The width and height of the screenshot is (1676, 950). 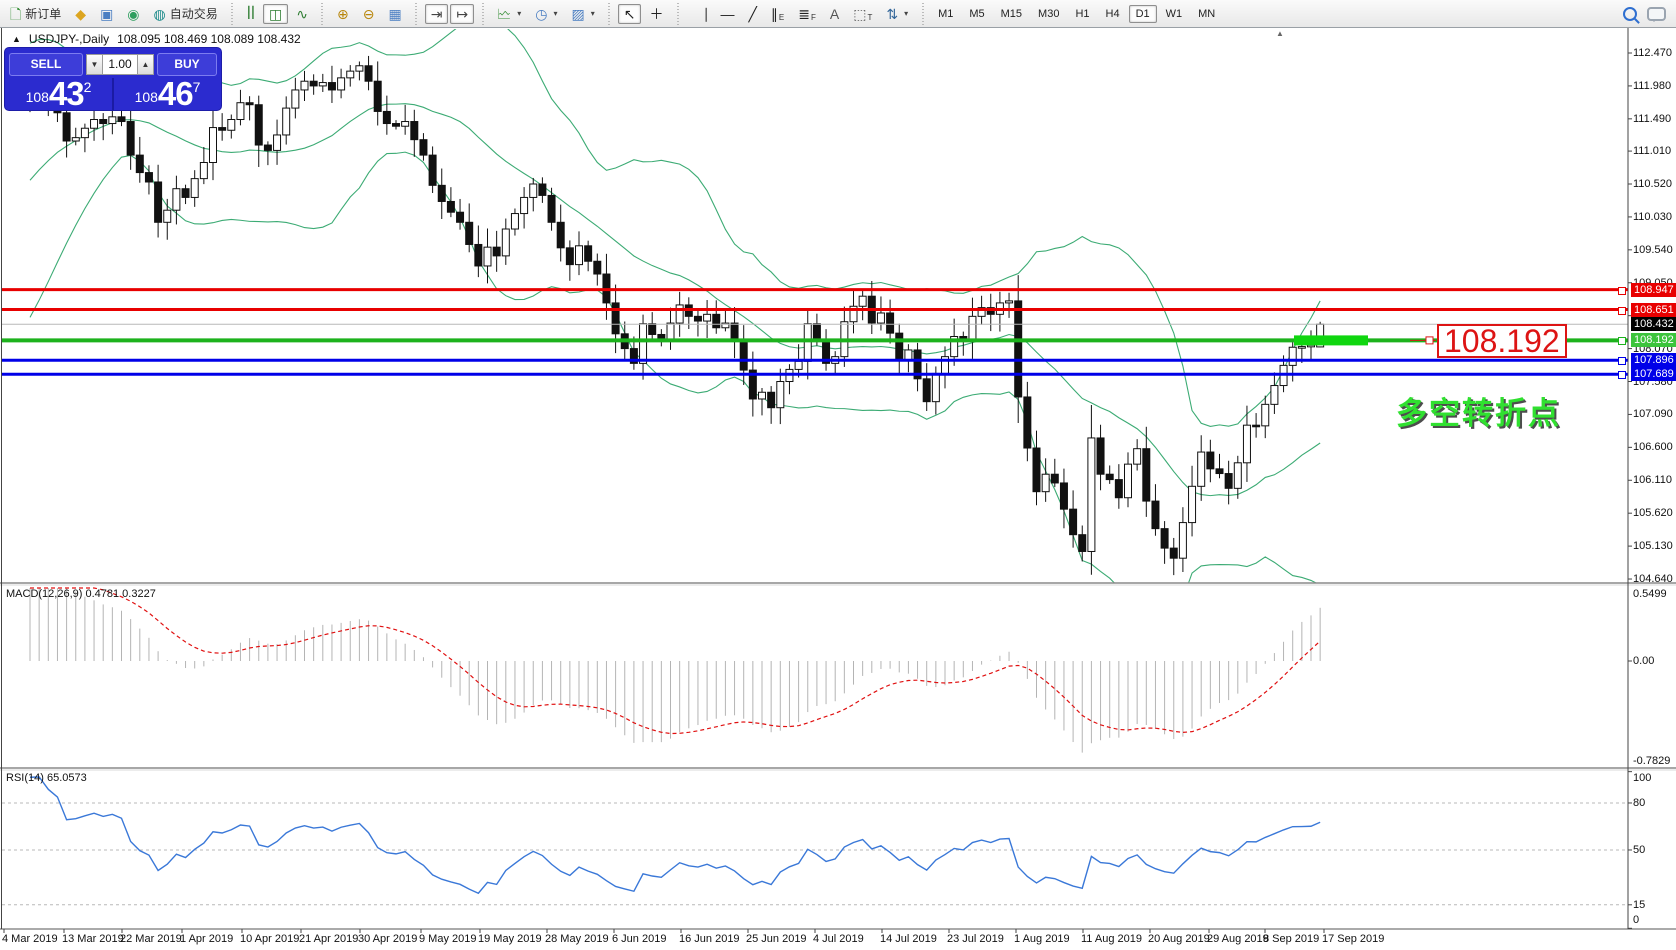 I want to click on x-axis-date-label: 9 May 2019, so click(x=448, y=939).